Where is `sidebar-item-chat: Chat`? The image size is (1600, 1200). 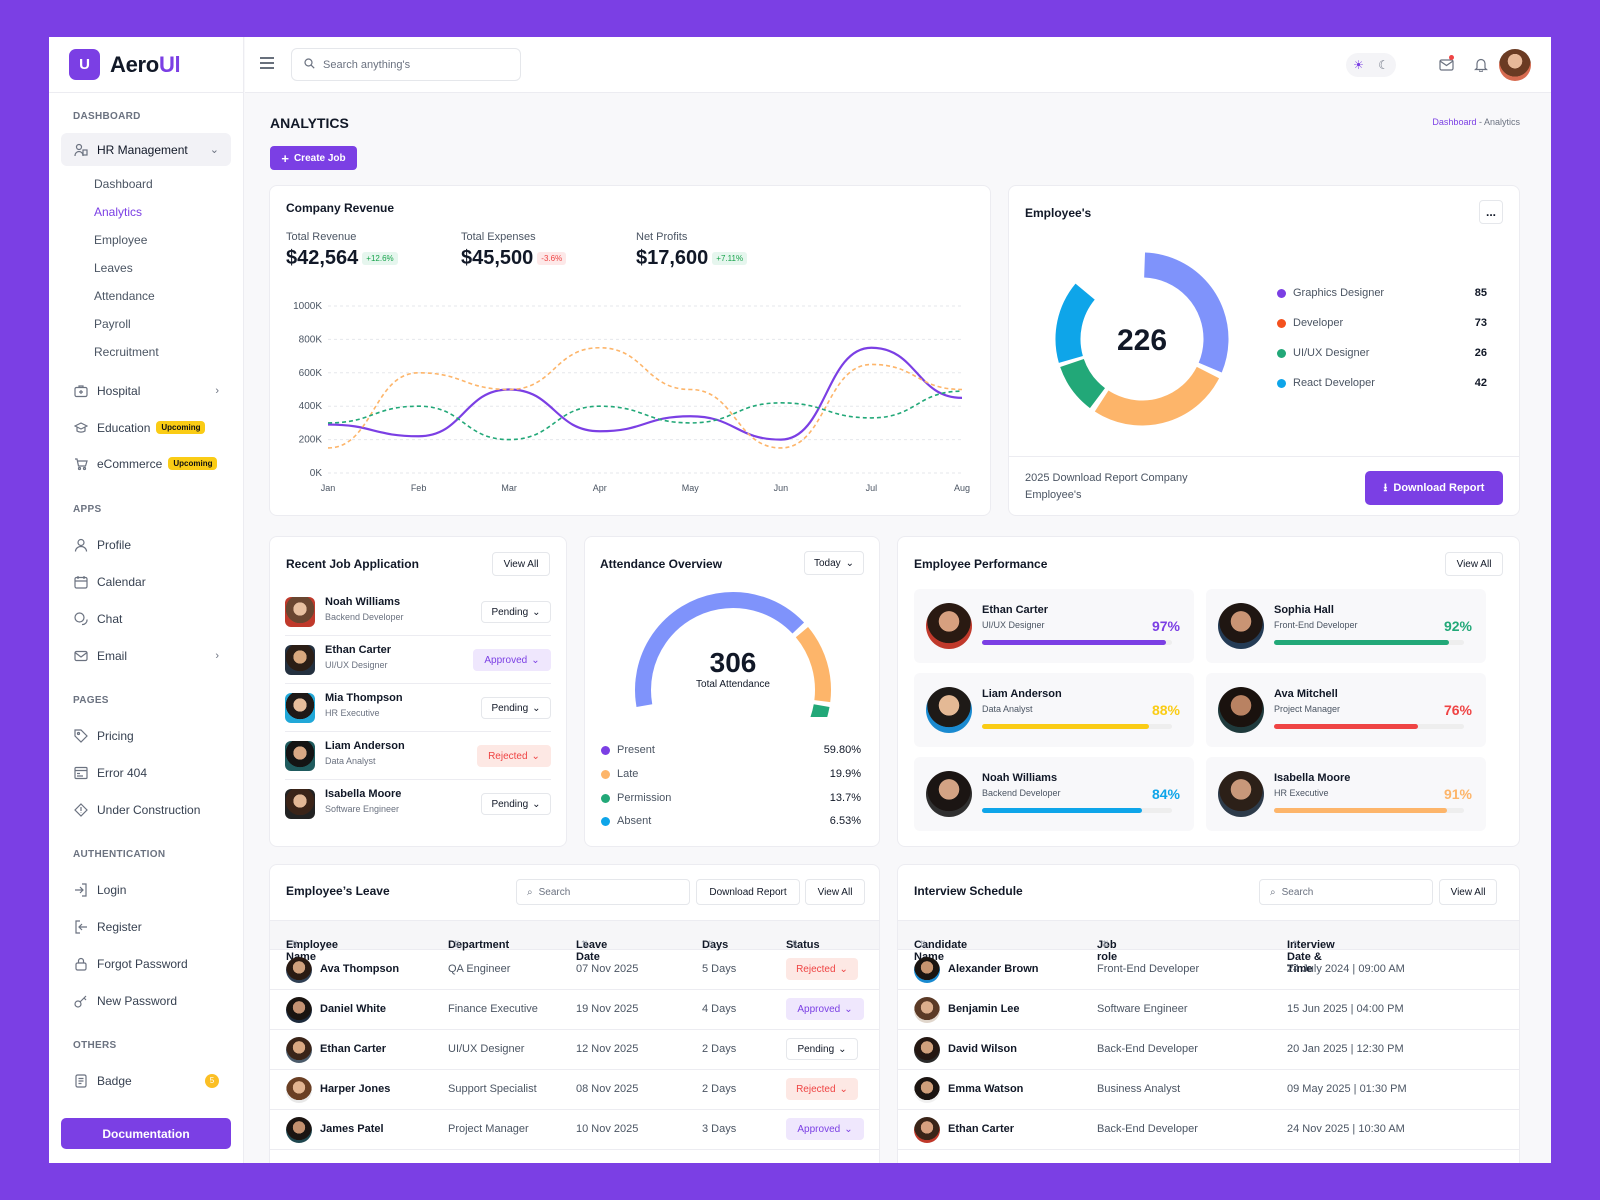 sidebar-item-chat: Chat is located at coordinates (146, 618).